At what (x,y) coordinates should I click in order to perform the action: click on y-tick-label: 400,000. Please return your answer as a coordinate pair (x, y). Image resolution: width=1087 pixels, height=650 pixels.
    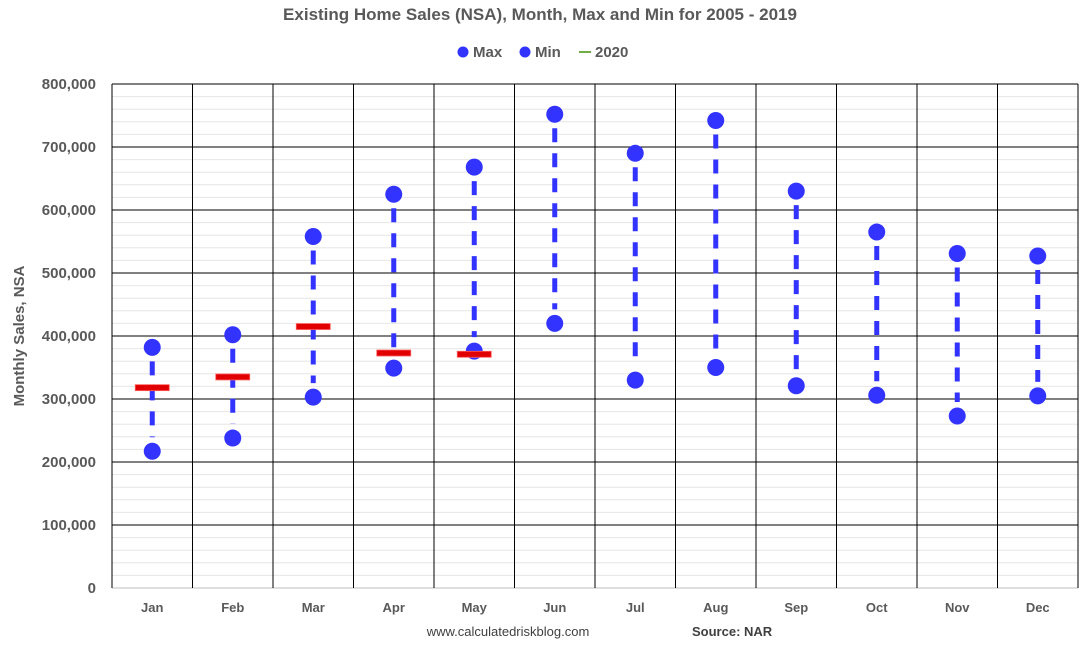
    Looking at the image, I should click on (69, 336).